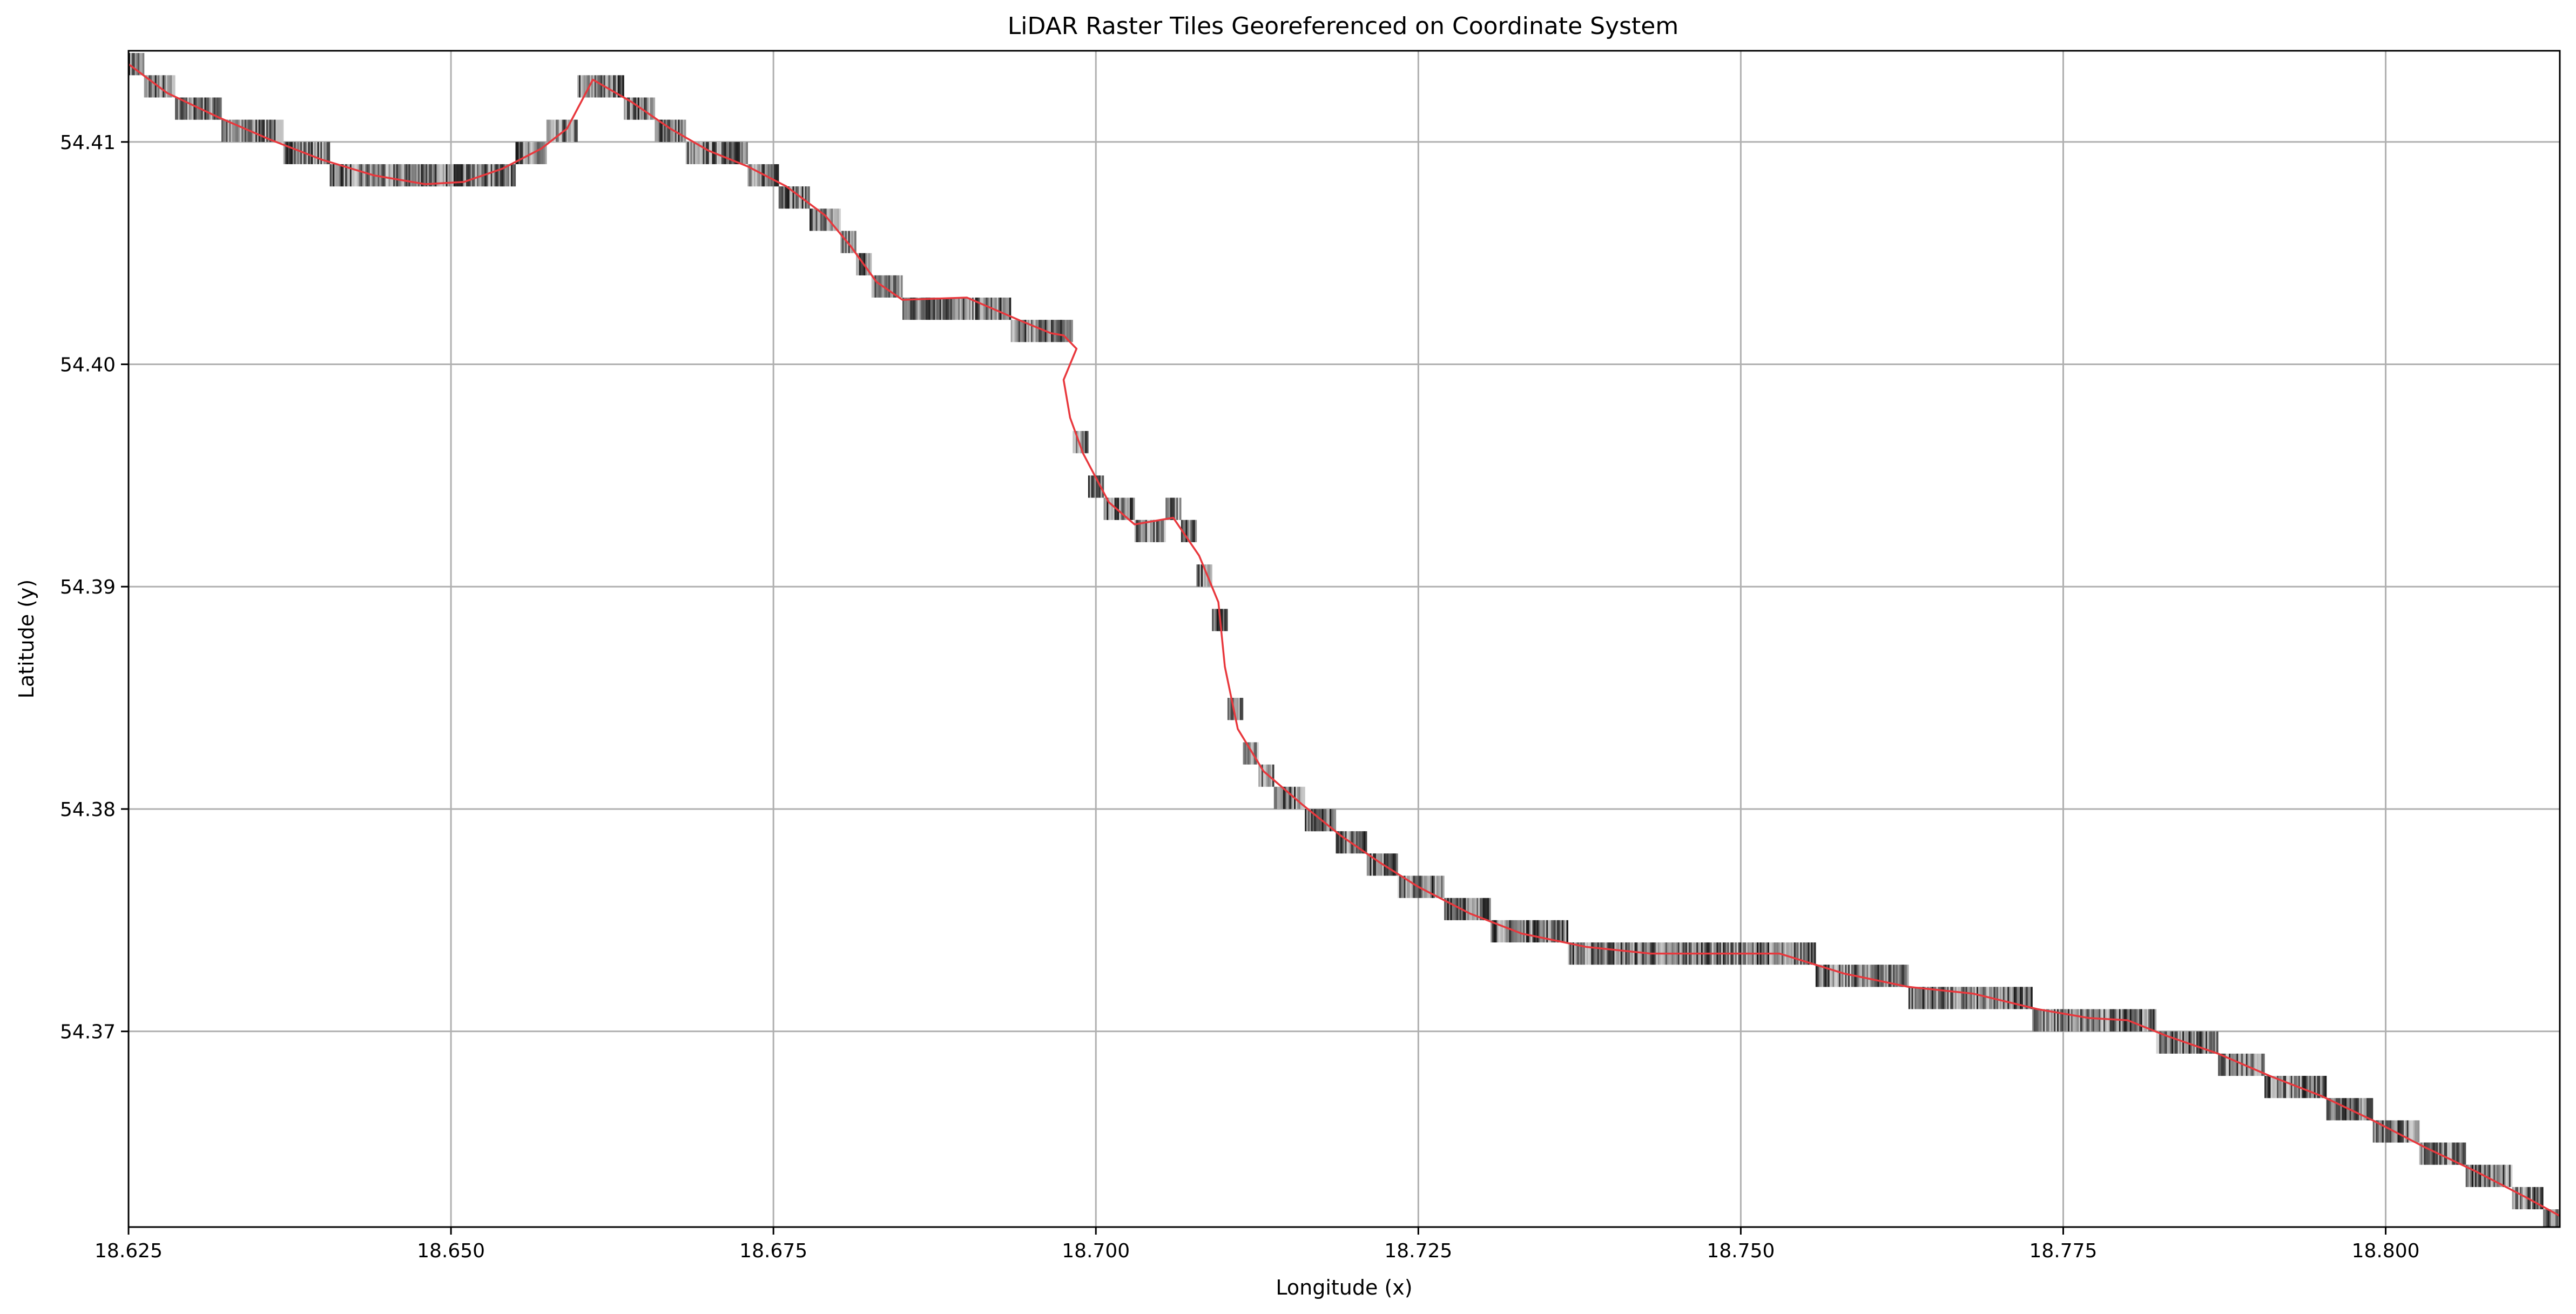 The image size is (2576, 1314). What do you see at coordinates (1096, 1251) in the screenshot?
I see `x-tick-label: 18.700` at bounding box center [1096, 1251].